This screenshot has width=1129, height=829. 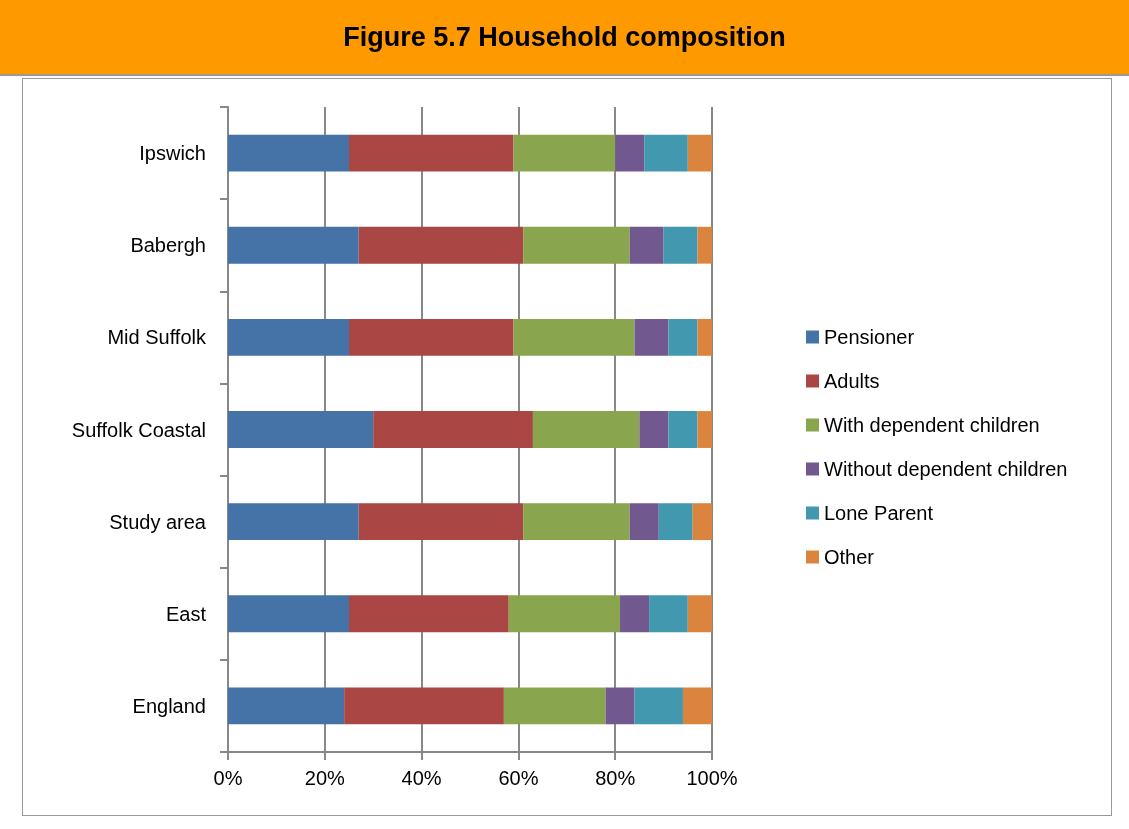 What do you see at coordinates (849, 557) in the screenshot?
I see `legend-label: Other` at bounding box center [849, 557].